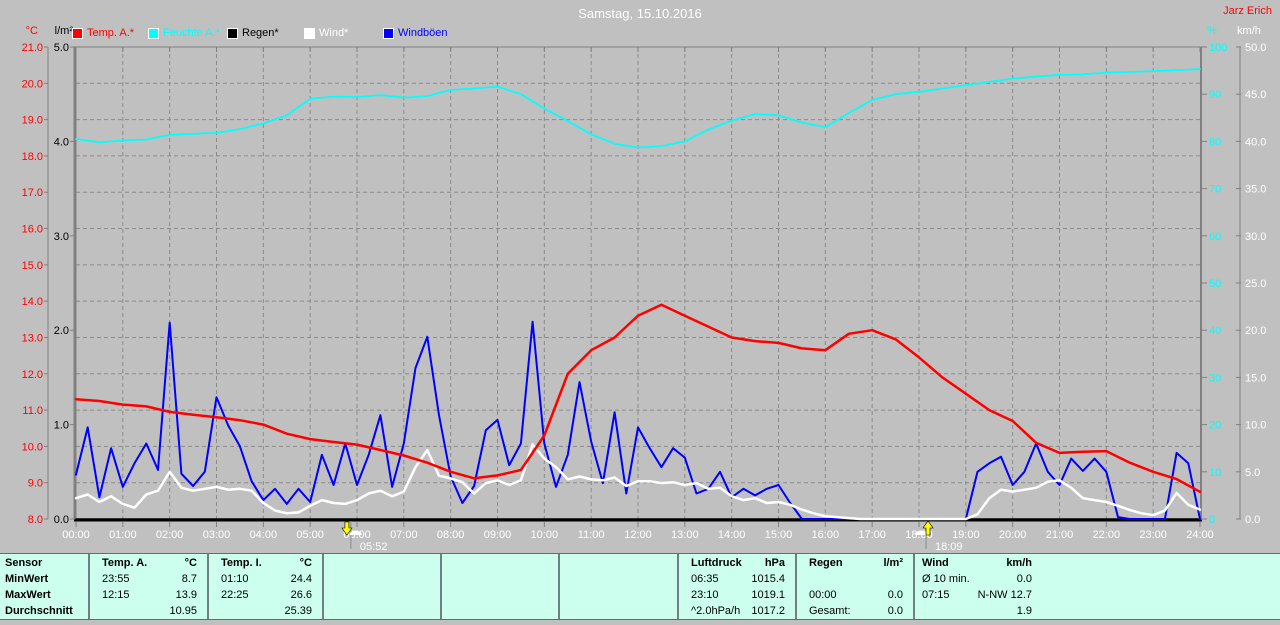  I want to click on table-cell: 12:15 13.9, so click(148, 595).